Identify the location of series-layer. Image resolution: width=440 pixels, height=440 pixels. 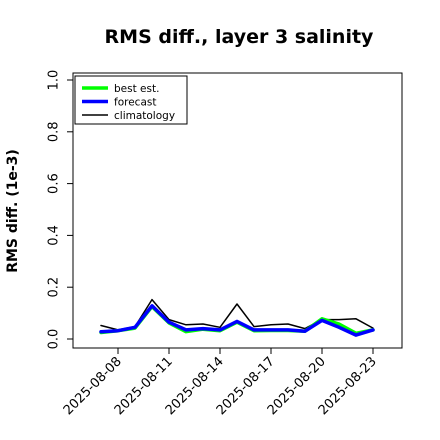
(237, 317).